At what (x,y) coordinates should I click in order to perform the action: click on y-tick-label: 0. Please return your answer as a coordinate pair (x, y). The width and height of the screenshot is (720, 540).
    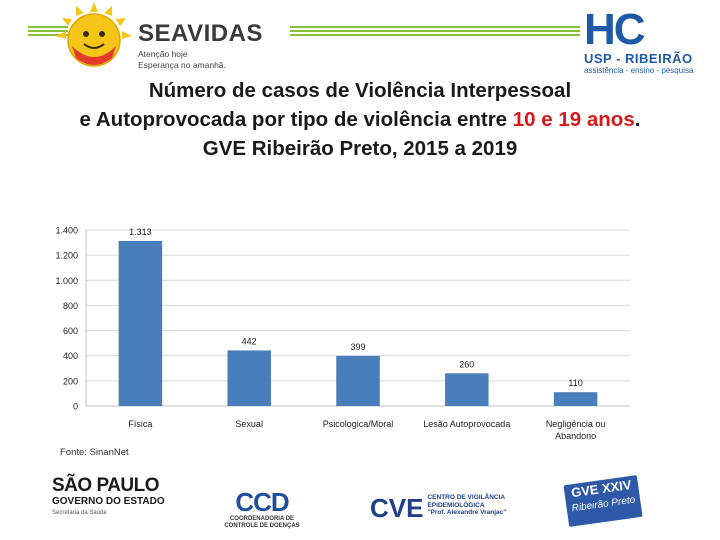
    Looking at the image, I should click on (75, 407).